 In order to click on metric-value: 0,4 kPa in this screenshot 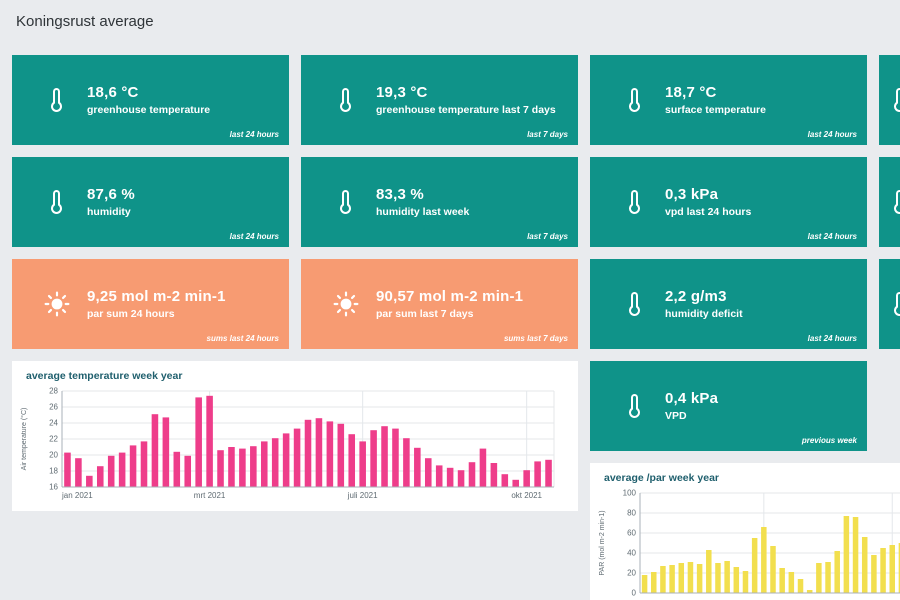, I will do `click(692, 398)`.